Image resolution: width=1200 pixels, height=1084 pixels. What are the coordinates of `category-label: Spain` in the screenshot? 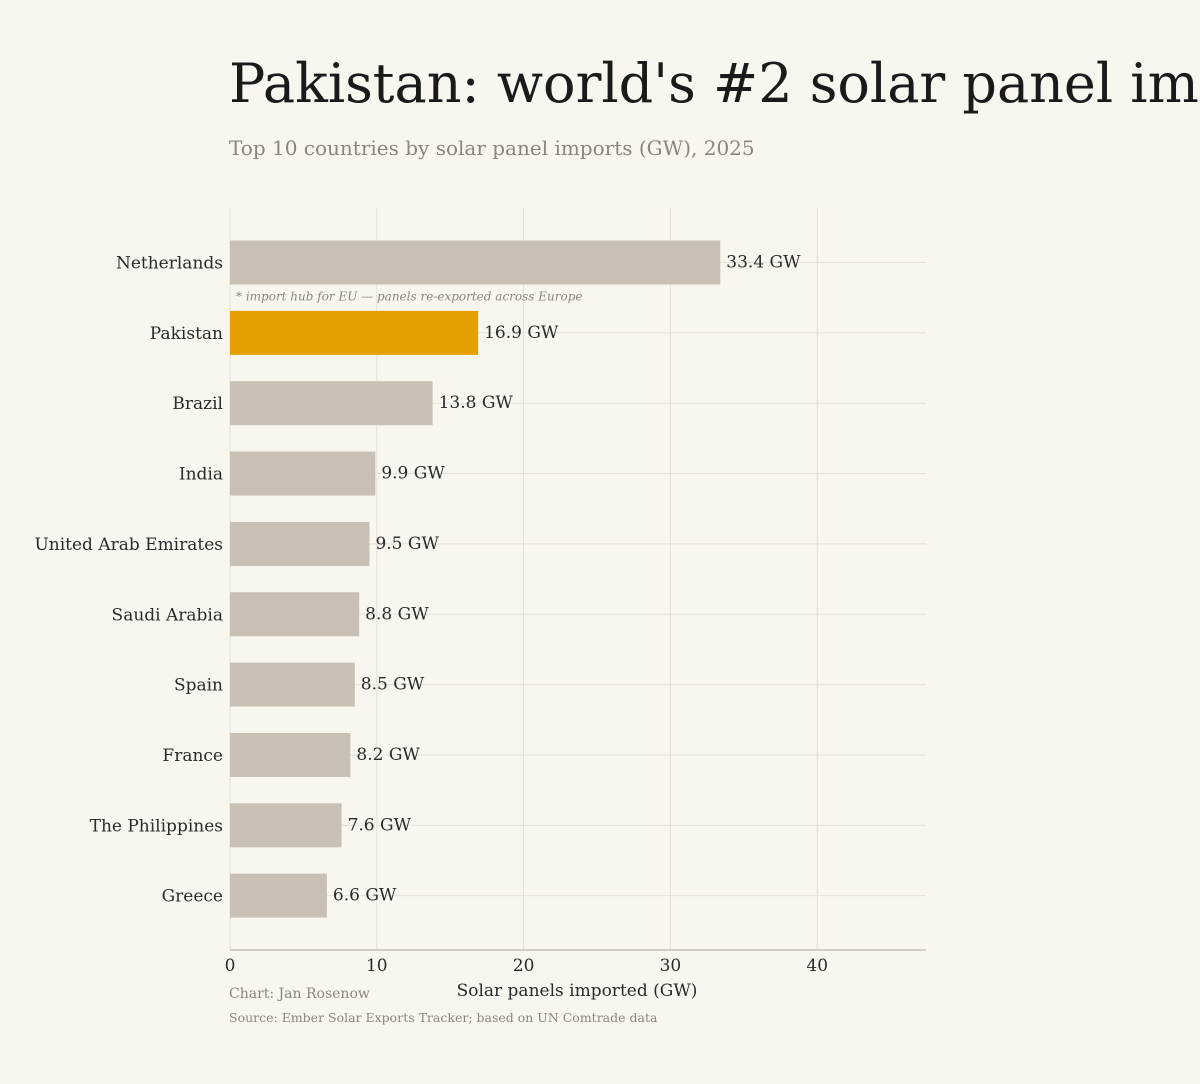 It's located at (198, 686).